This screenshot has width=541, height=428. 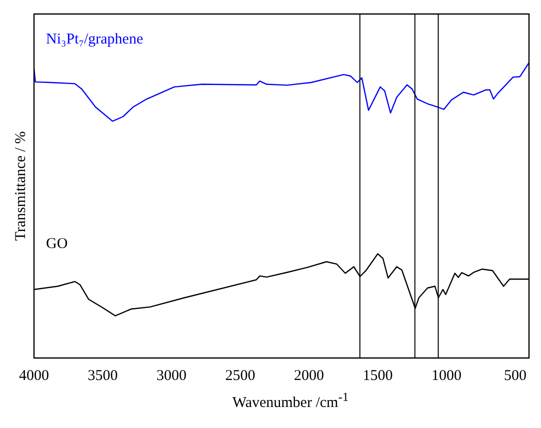 I want to click on text: GO, so click(x=57, y=244).